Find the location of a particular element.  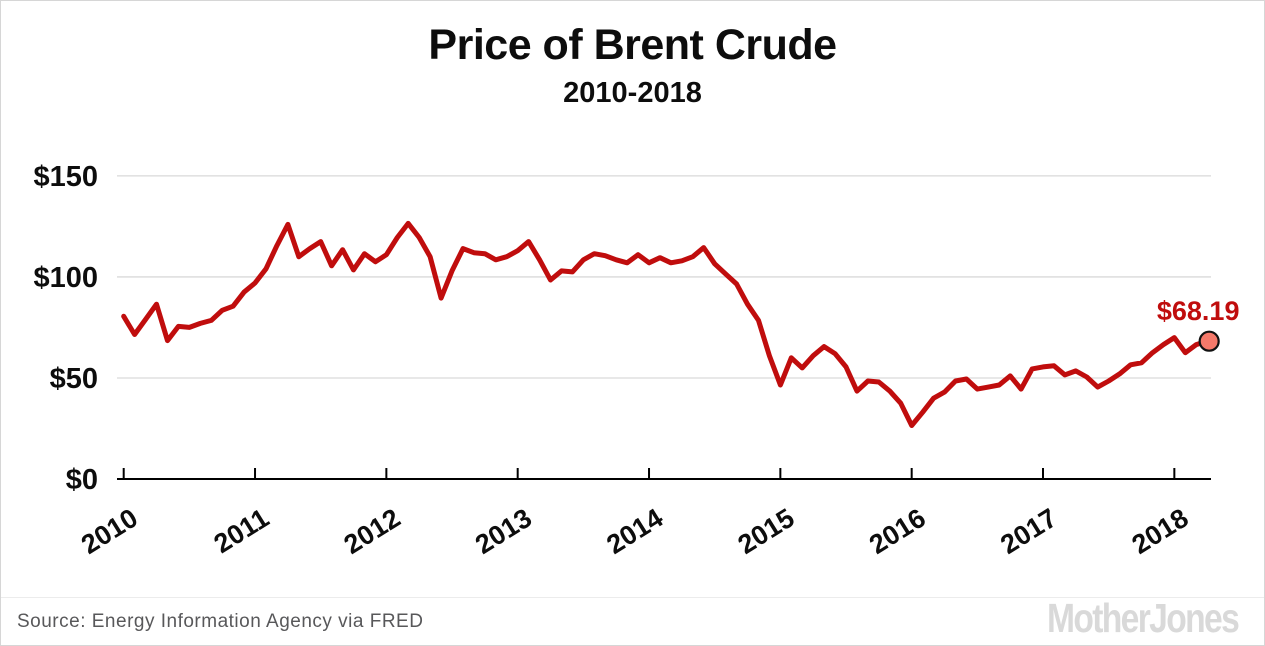

x-axis-label: 2016 is located at coordinates (897, 531).